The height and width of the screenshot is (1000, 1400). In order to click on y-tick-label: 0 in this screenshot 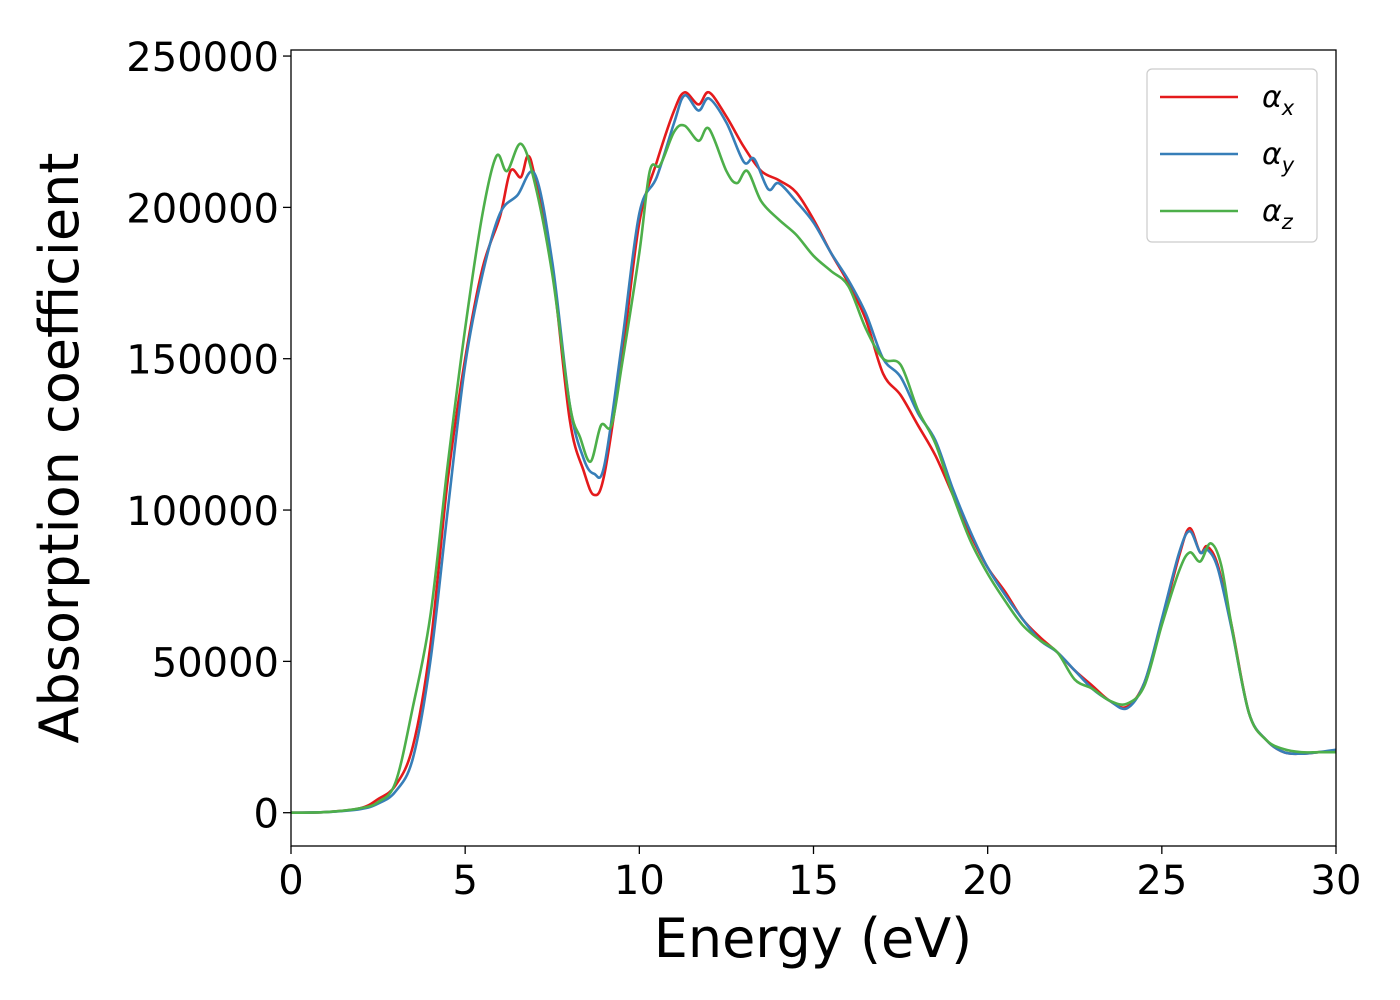, I will do `click(266, 815)`.